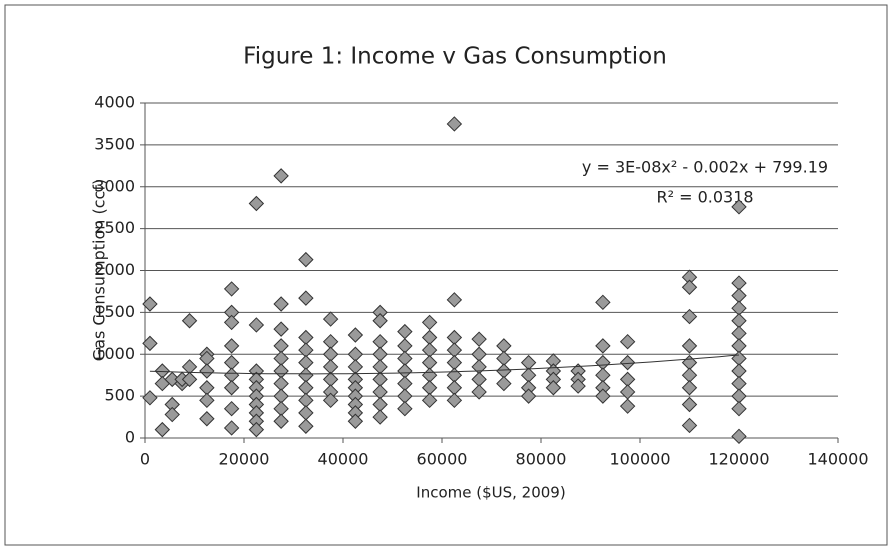 The width and height of the screenshot is (893, 556). I want to click on trendline, so click(444, 364).